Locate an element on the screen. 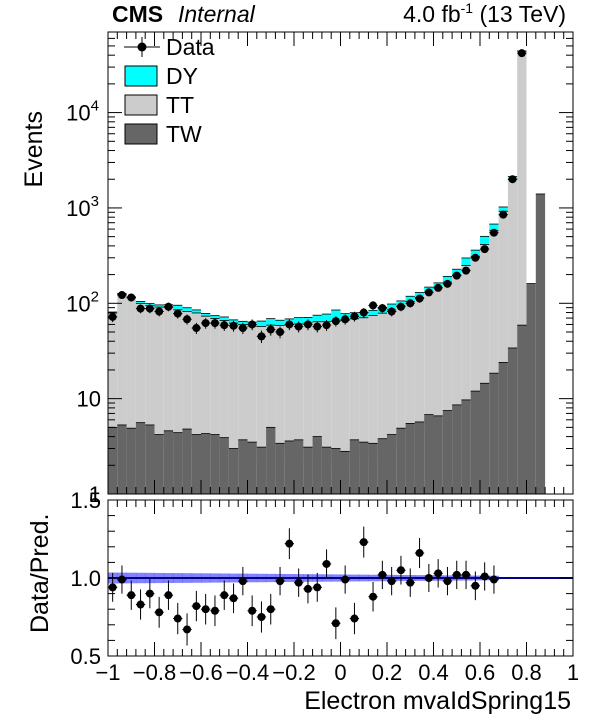 The height and width of the screenshot is (722, 596). legend-label-dy: DY is located at coordinates (182, 76).